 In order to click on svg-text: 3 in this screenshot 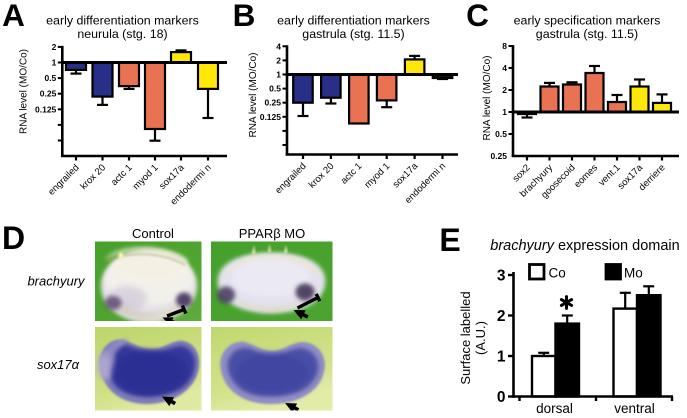, I will do `click(501, 276)`.